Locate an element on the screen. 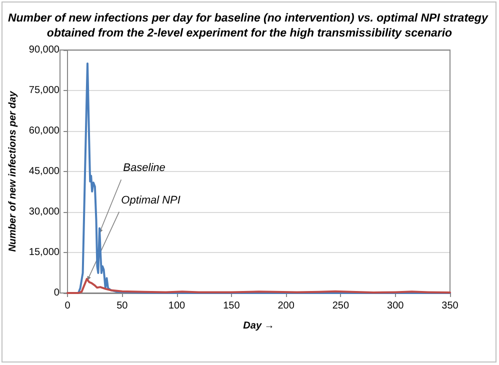  y-tick-label: 0 is located at coordinates (57, 293).